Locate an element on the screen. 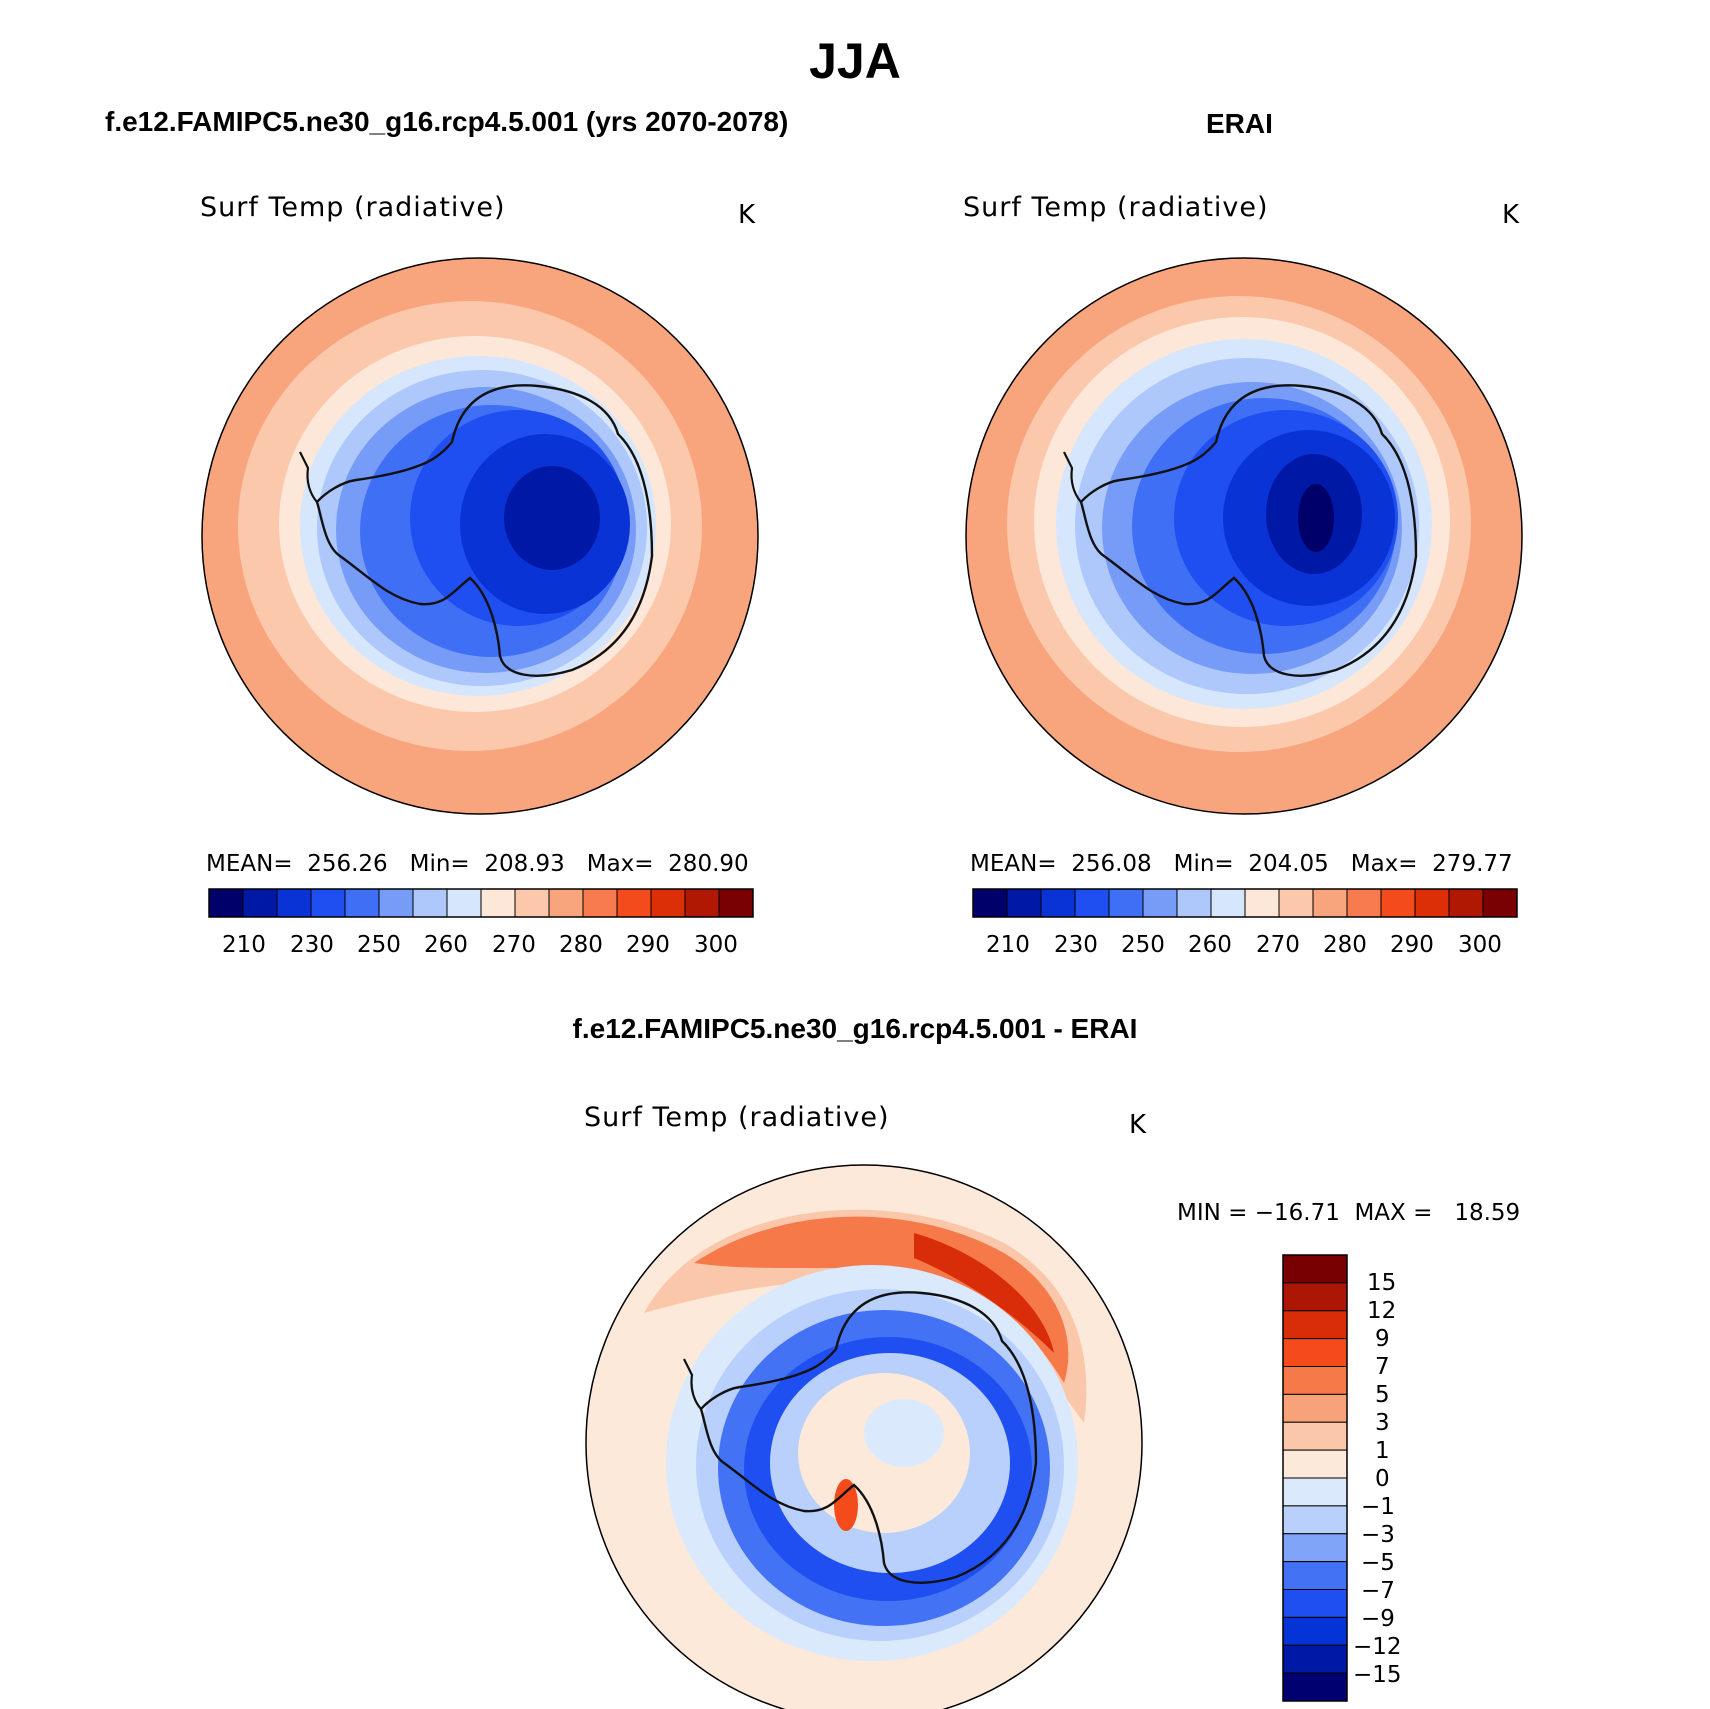 The image size is (1710, 1709). diff-field-band-neg1-inner is located at coordinates (904, 1433).